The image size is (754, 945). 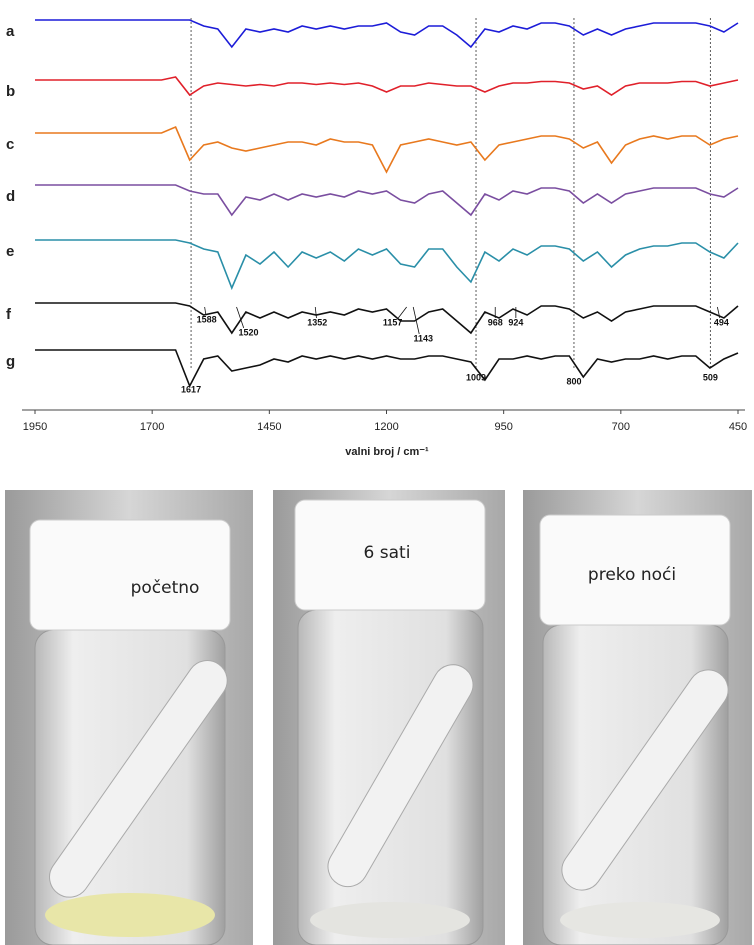 I want to click on x-tick-label: 1950, so click(x=35, y=427).